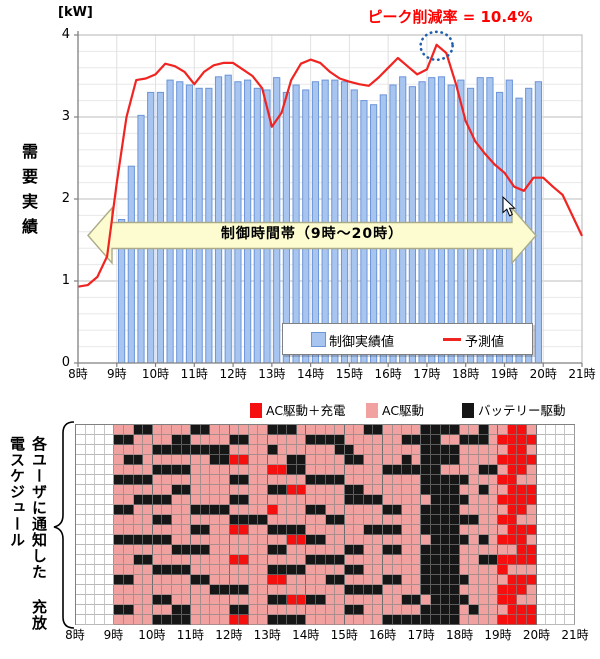  I want to click on x-tick-label: 10時, so click(155, 374).